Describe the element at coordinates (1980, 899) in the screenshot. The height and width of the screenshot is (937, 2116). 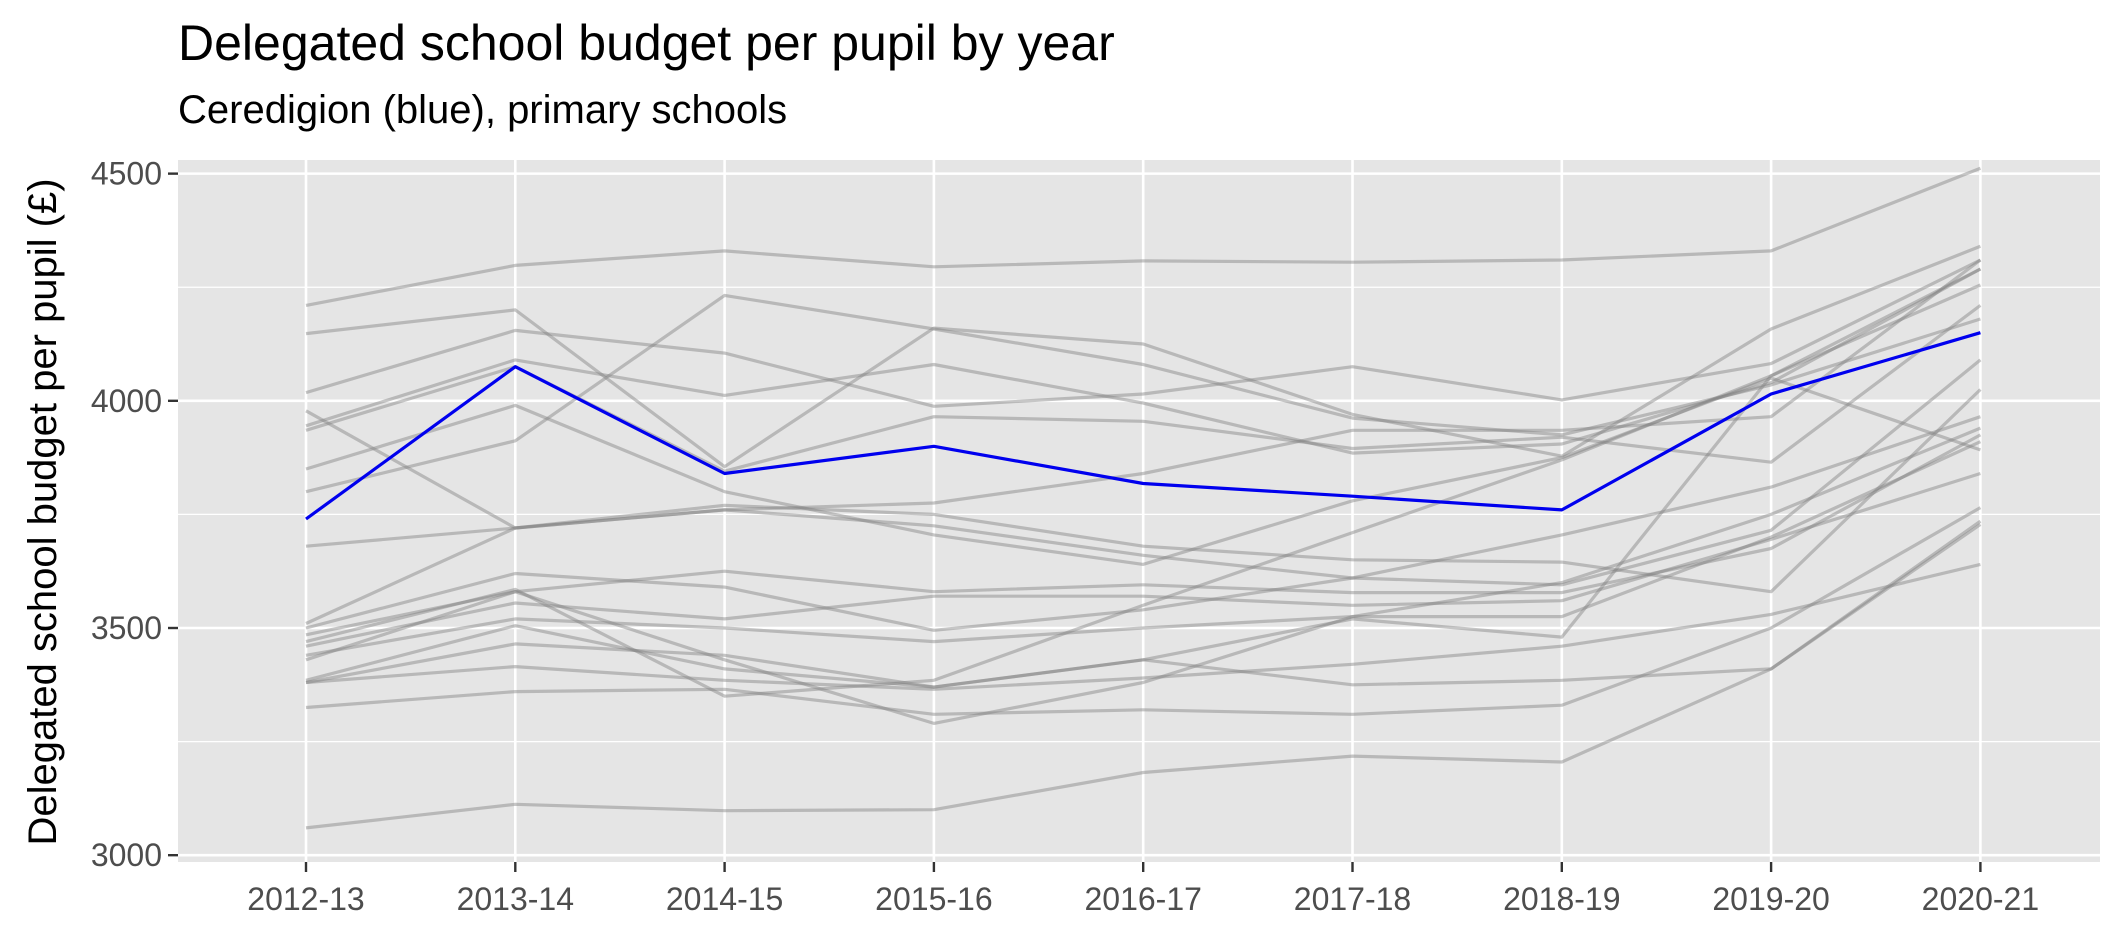
I see `x-tick-label: 2020-21` at that location.